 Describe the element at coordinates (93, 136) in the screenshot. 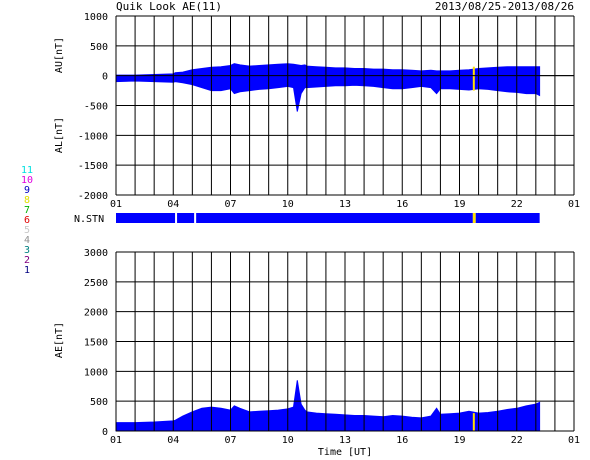

I see `au-al-y-tick-label: -1000` at that location.